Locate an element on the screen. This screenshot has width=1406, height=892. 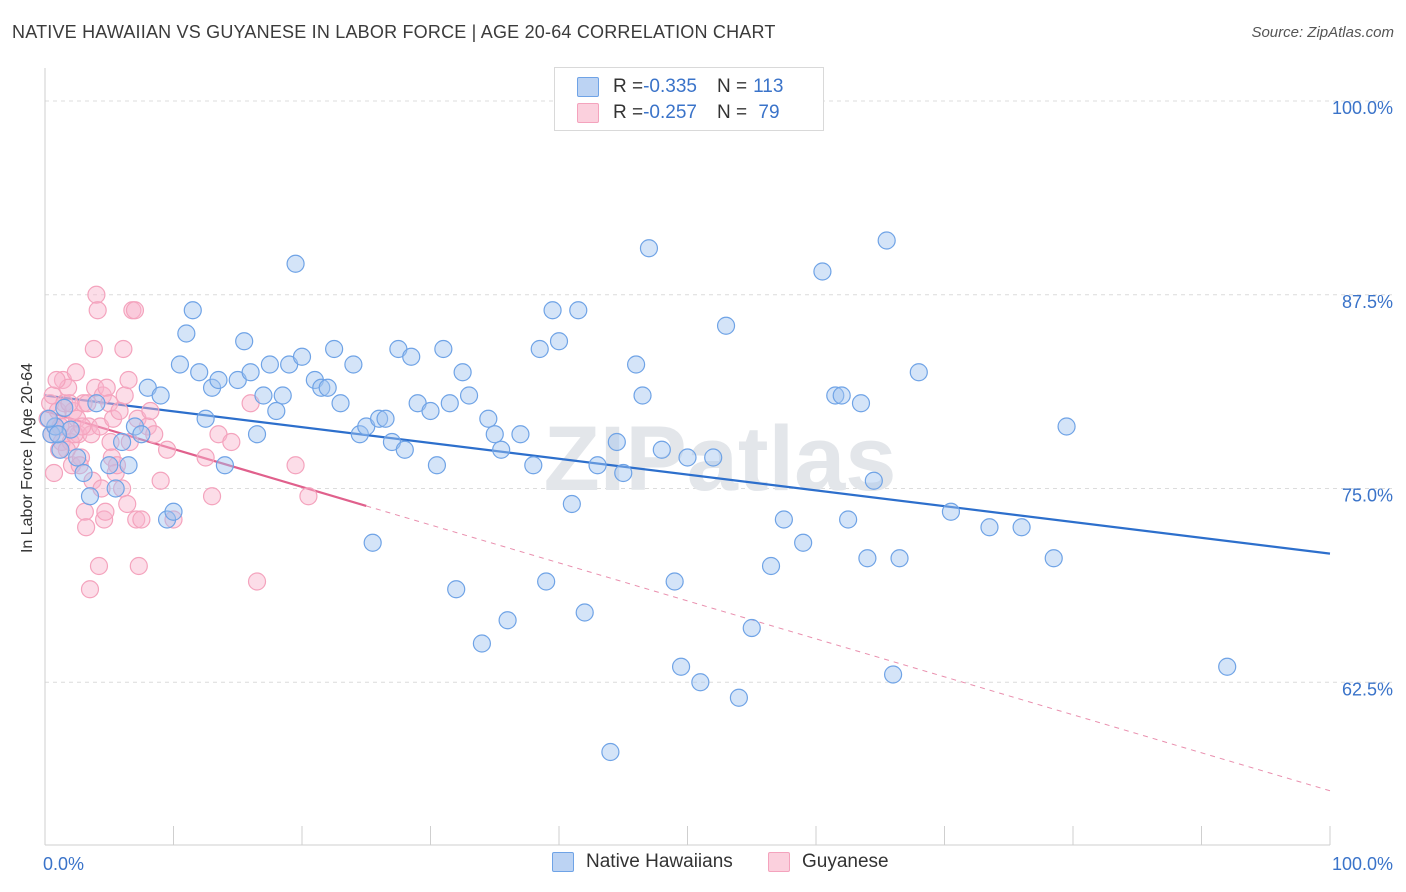
legend-n-value: 79 is located at coordinates (766, 112).